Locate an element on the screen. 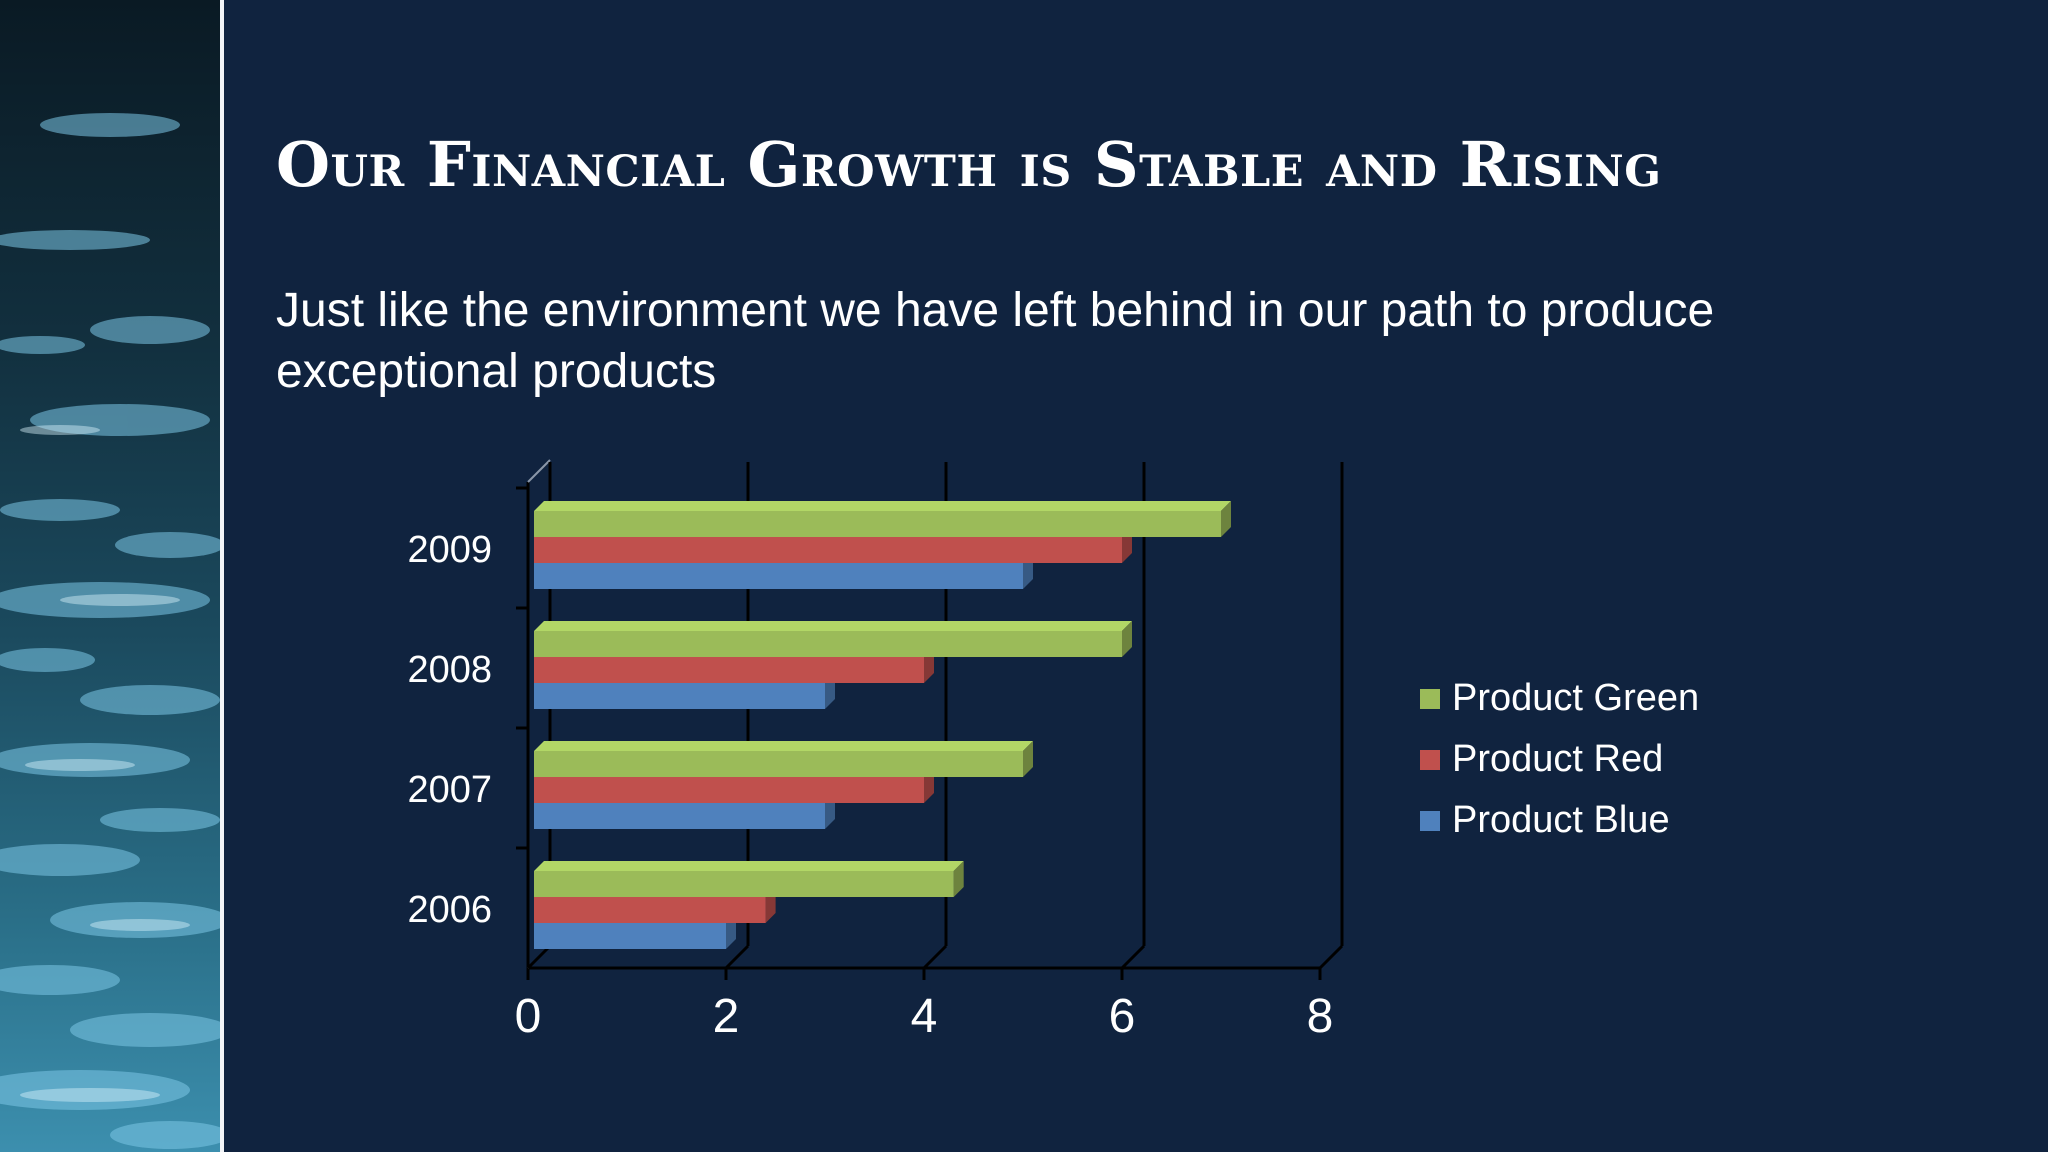  x-tick-label: 4 is located at coordinates (924, 1016).